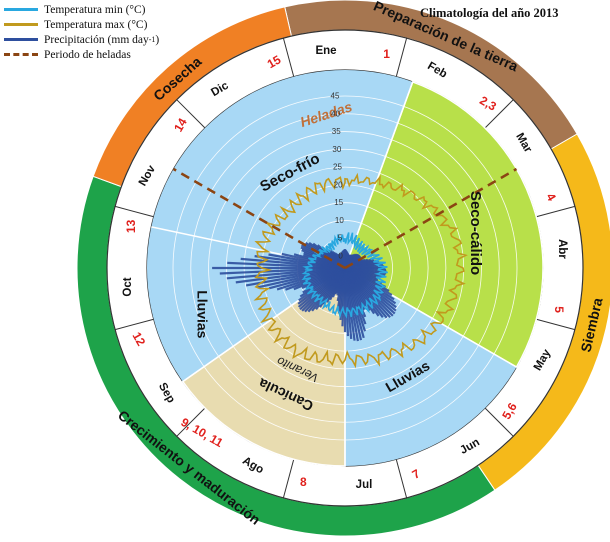  What do you see at coordinates (562, 249) in the screenshot?
I see `month-name-3: Abr` at bounding box center [562, 249].